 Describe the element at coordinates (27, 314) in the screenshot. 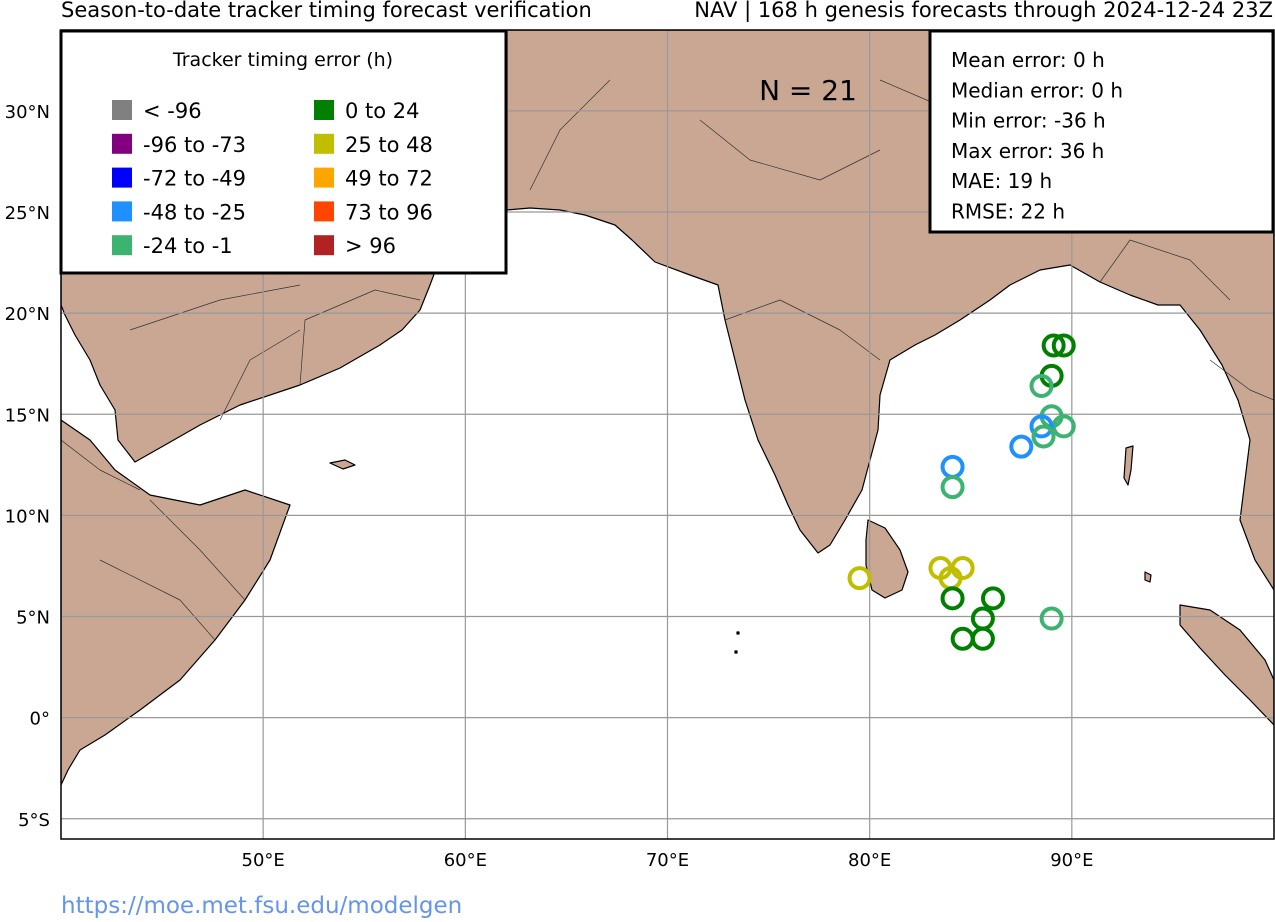

I see `lat-tick-label: 20°N` at that location.